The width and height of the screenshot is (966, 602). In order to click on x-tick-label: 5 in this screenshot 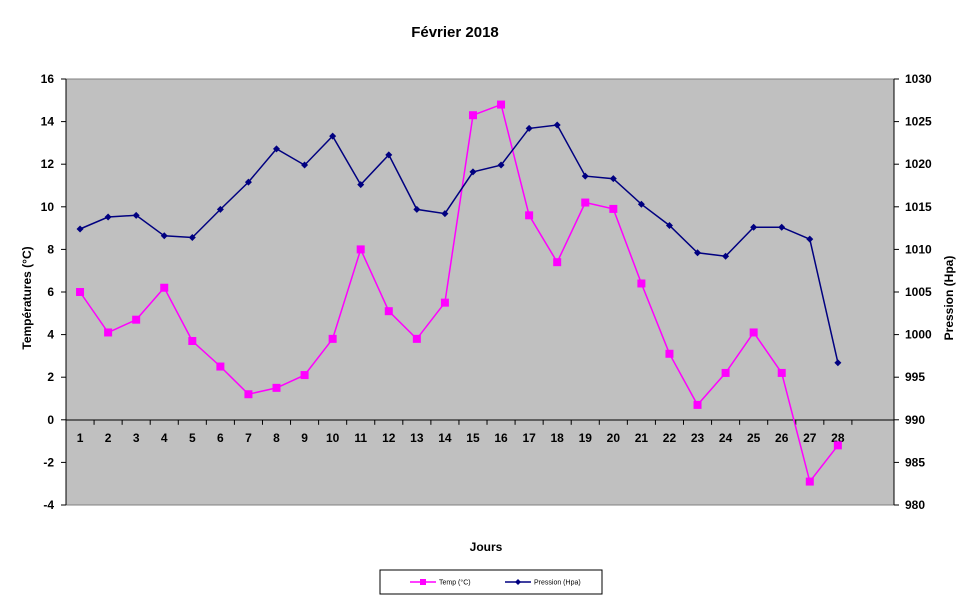, I will do `click(192, 438)`.